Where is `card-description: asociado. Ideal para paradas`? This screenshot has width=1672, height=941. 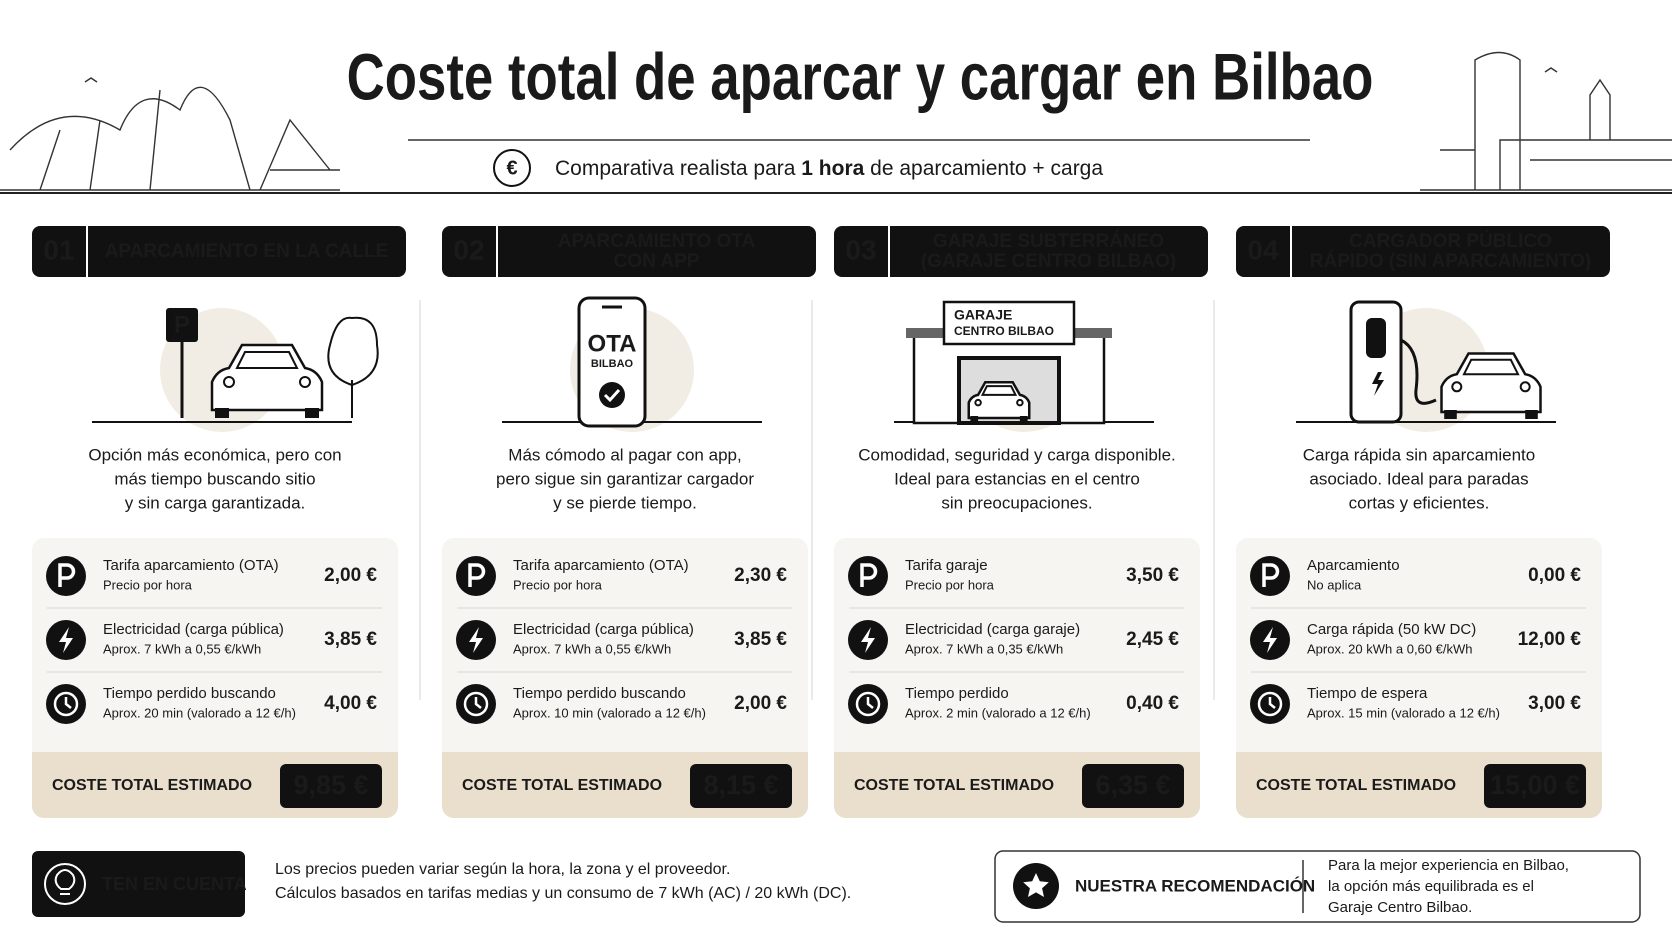
card-description: asociado. Ideal para paradas is located at coordinates (1418, 478).